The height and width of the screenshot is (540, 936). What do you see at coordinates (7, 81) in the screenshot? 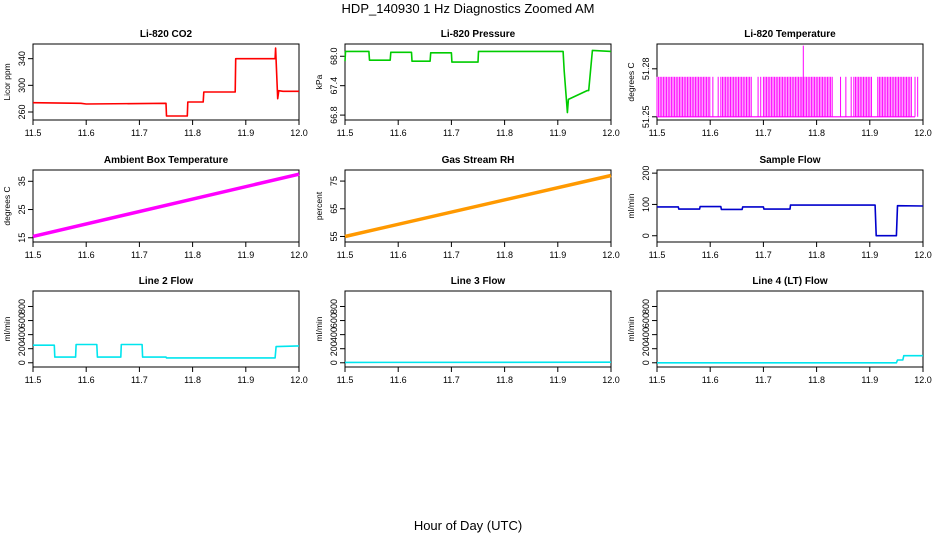
I see `y-axis-label: Licor ppm` at bounding box center [7, 81].